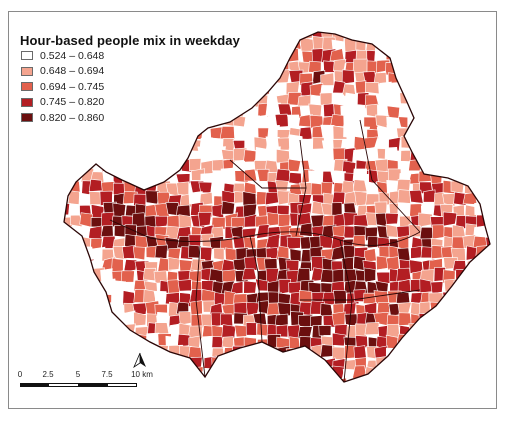  Describe the element at coordinates (130, 56) in the screenshot. I see `legend-item: 0.524 – 0.648` at that location.